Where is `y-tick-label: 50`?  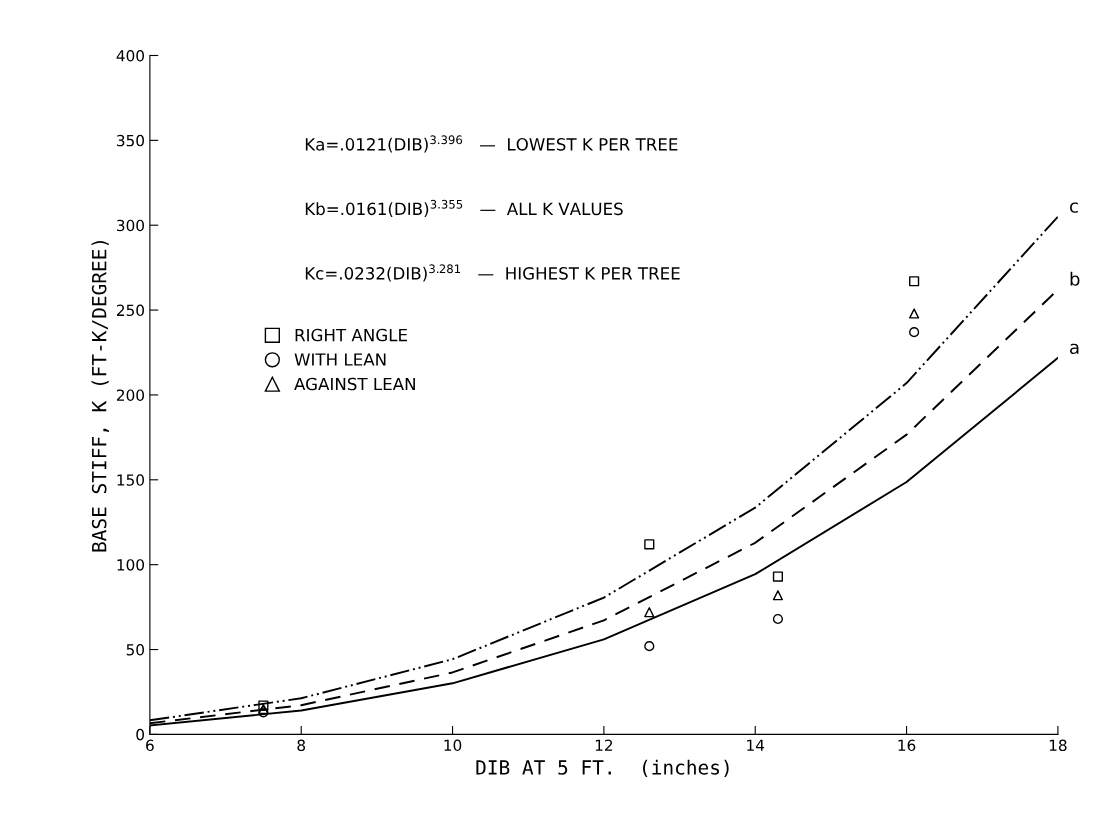 y-tick-label: 50 is located at coordinates (135, 650).